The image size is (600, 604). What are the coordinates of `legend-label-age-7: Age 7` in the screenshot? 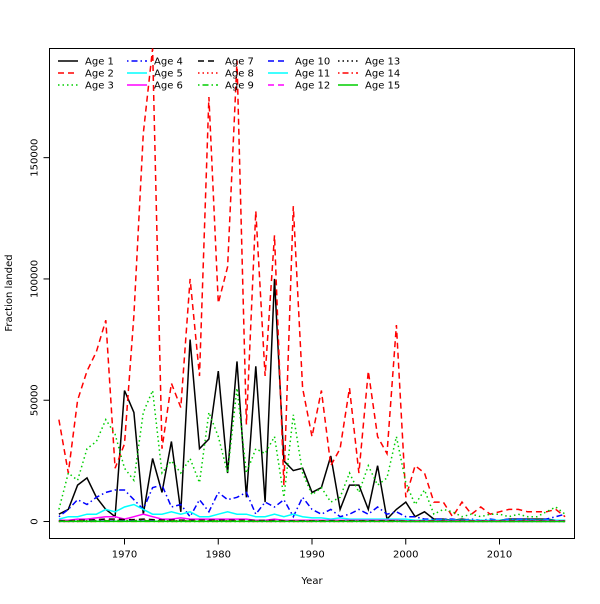 It's located at (239, 62).